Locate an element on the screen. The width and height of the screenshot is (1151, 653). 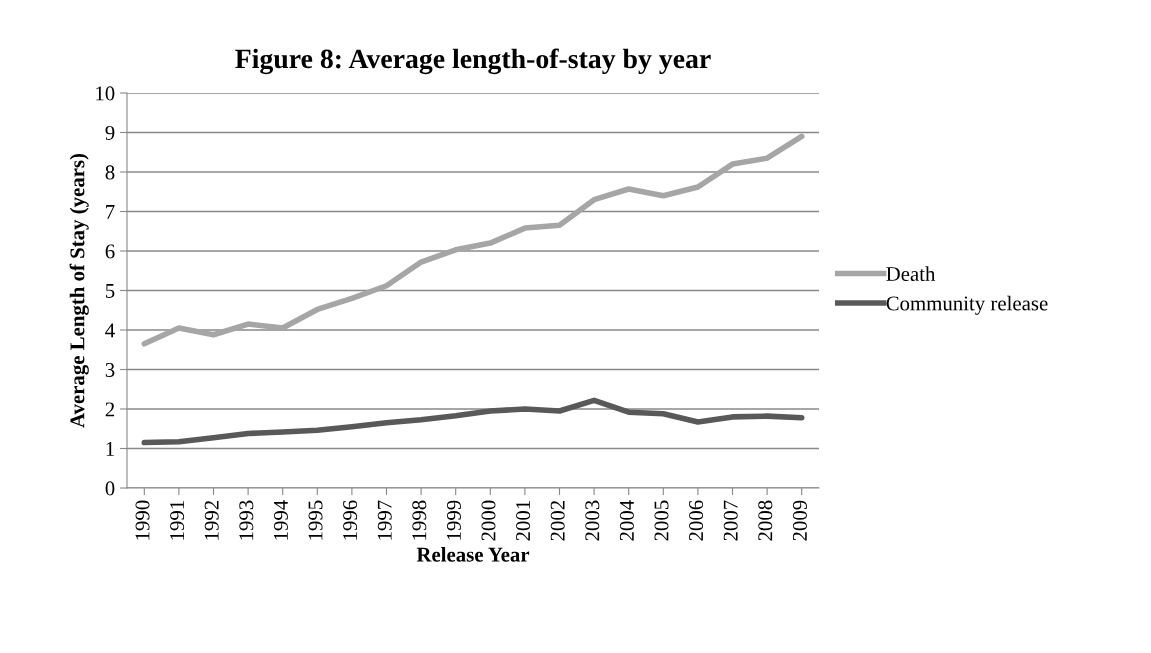
x-tick-label: 2007 is located at coordinates (730, 520).